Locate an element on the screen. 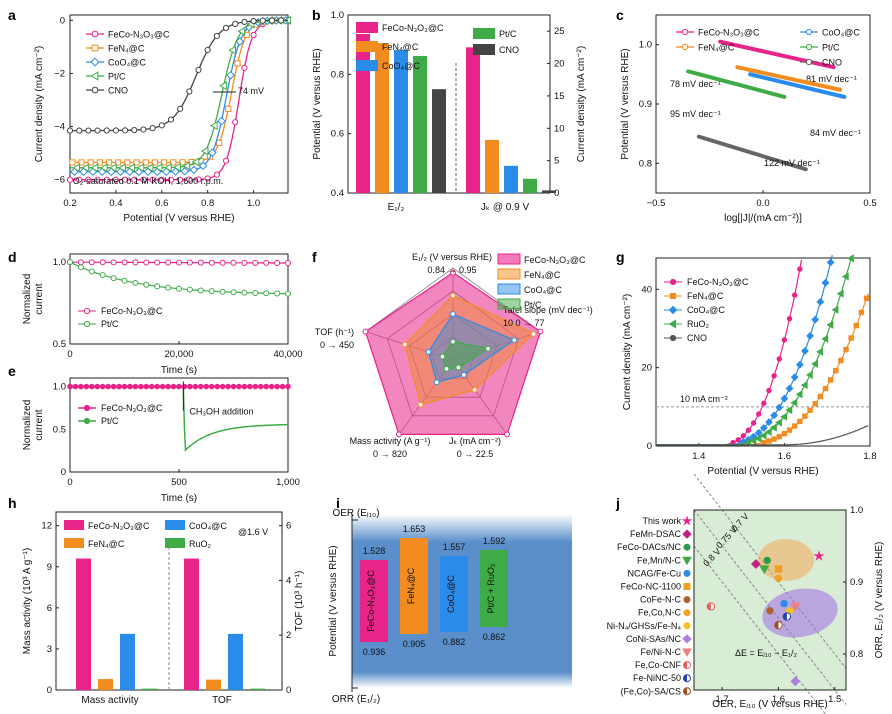  y-tick-label-right: 10 is located at coordinates (559, 128).